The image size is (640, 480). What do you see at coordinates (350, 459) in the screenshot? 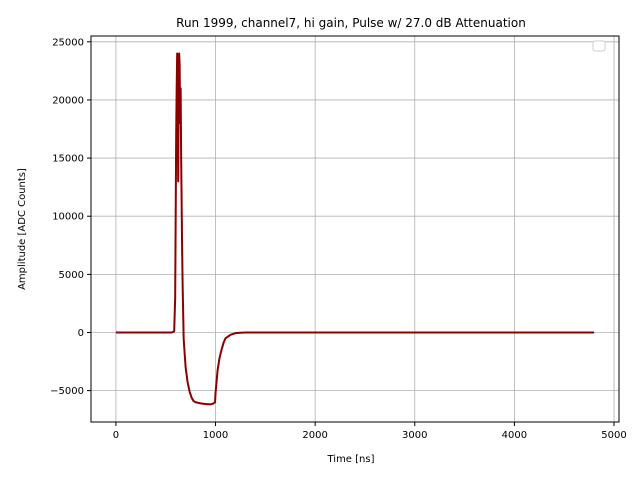
I see `x-axis-title: Time [ns]` at bounding box center [350, 459].